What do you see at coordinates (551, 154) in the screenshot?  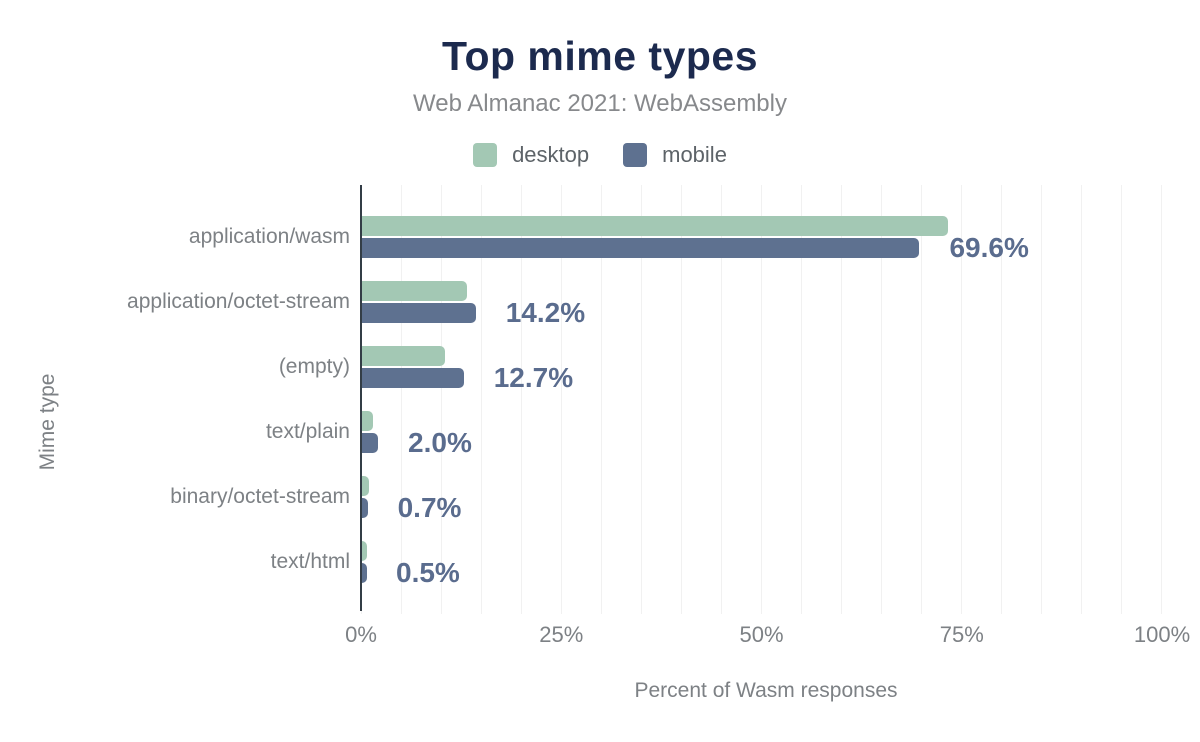 I see `legend-label: desktop` at bounding box center [551, 154].